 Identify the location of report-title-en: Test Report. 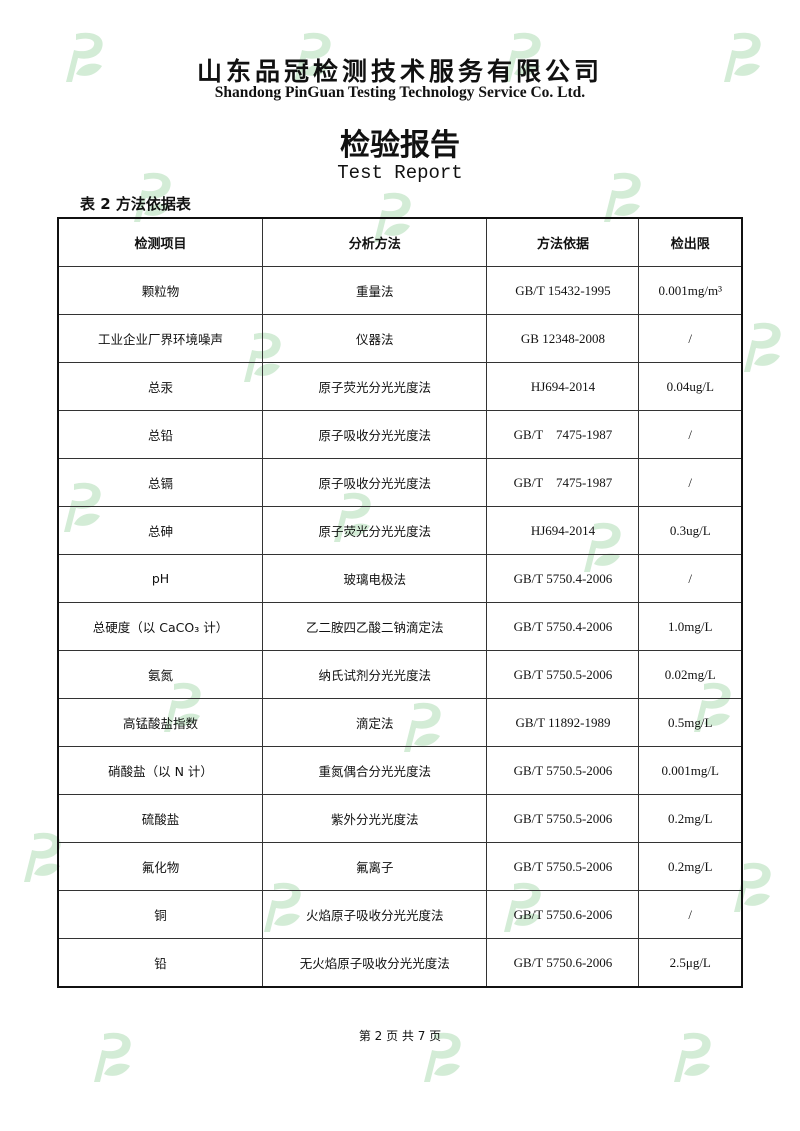
(400, 173).